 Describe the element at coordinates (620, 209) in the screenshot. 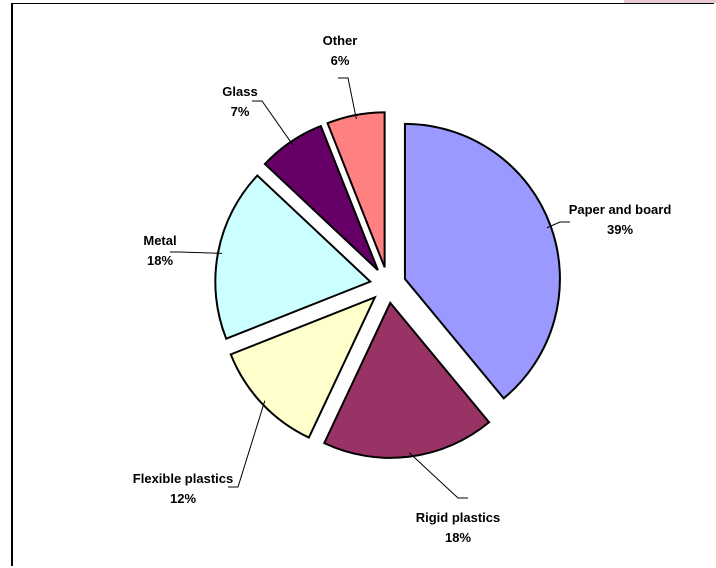

I see `slice-label-paper-and-board: Paper and board` at that location.